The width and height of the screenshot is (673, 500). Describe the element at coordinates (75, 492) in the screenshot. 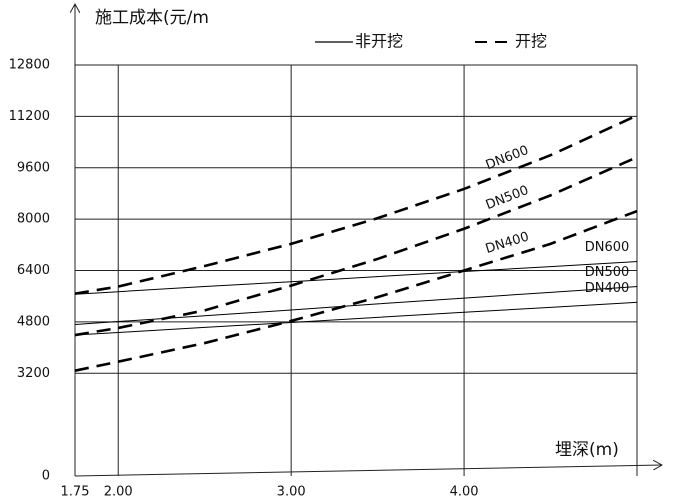

I see `x-tick-label: 1.75` at that location.